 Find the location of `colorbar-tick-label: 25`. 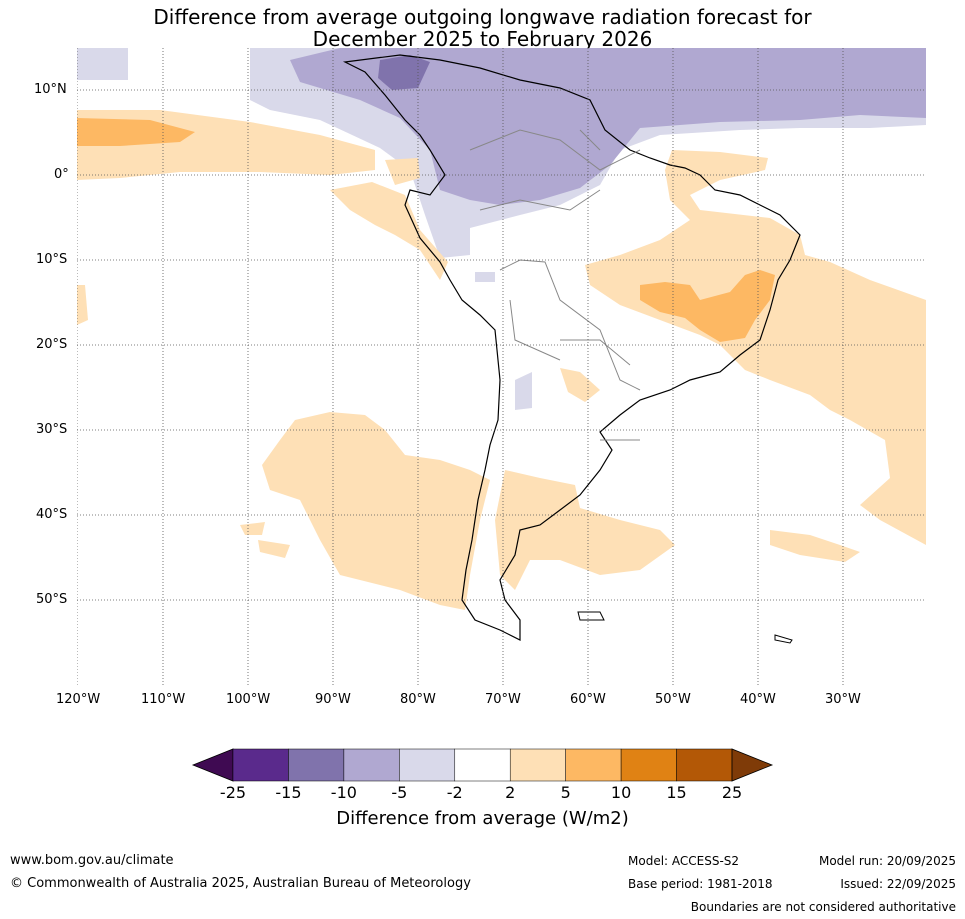

colorbar-tick-label: 25 is located at coordinates (732, 792).